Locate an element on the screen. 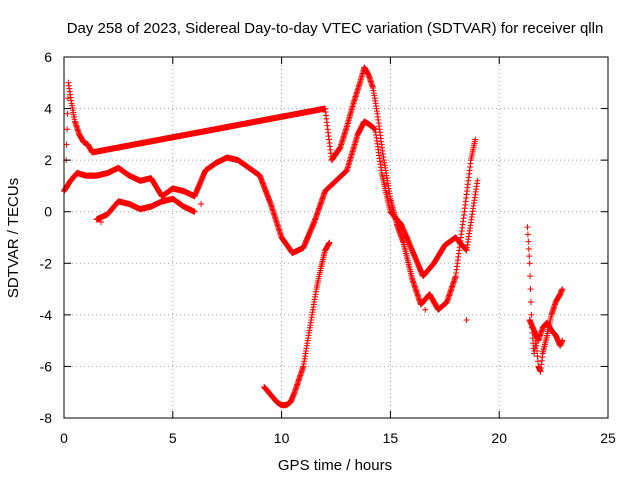 Image resolution: width=640 pixels, height=480 pixels. y-tick-label: 4 is located at coordinates (48, 109).